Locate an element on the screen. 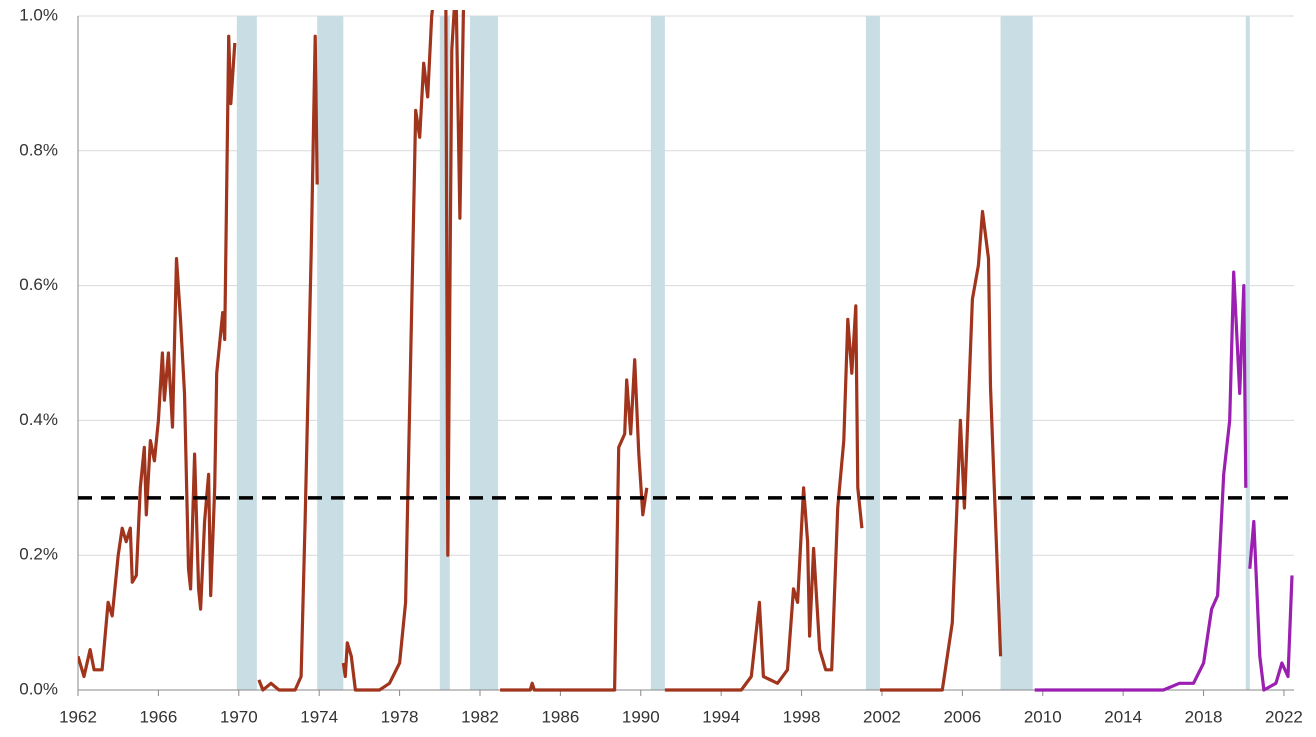 This screenshot has width=1316, height=737. y-tick-label: 0.4% is located at coordinates (38, 419).